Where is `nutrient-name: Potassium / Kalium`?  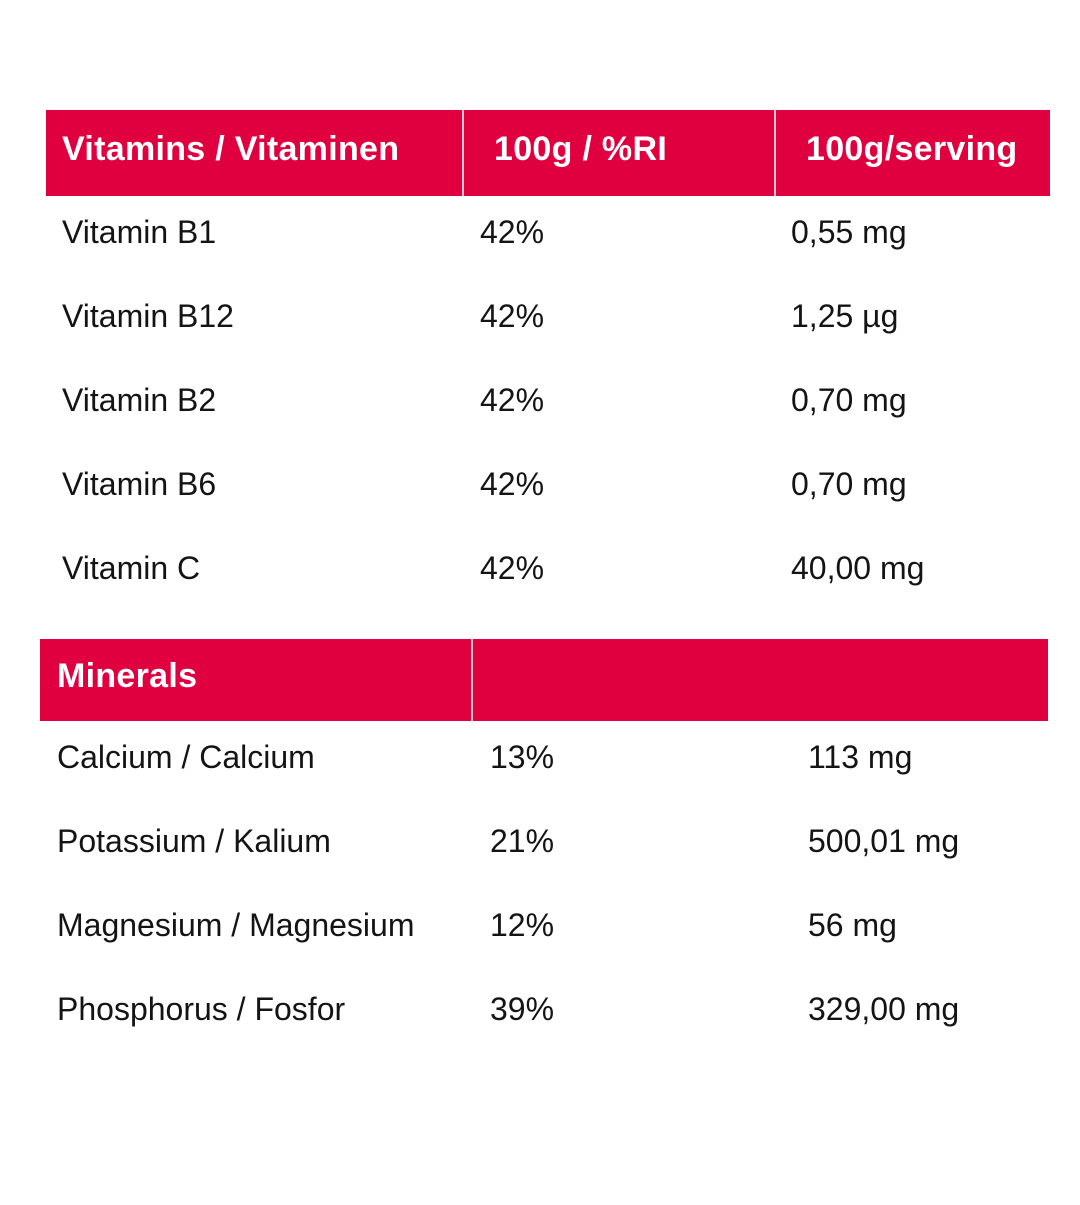 nutrient-name: Potassium / Kalium is located at coordinates (194, 841).